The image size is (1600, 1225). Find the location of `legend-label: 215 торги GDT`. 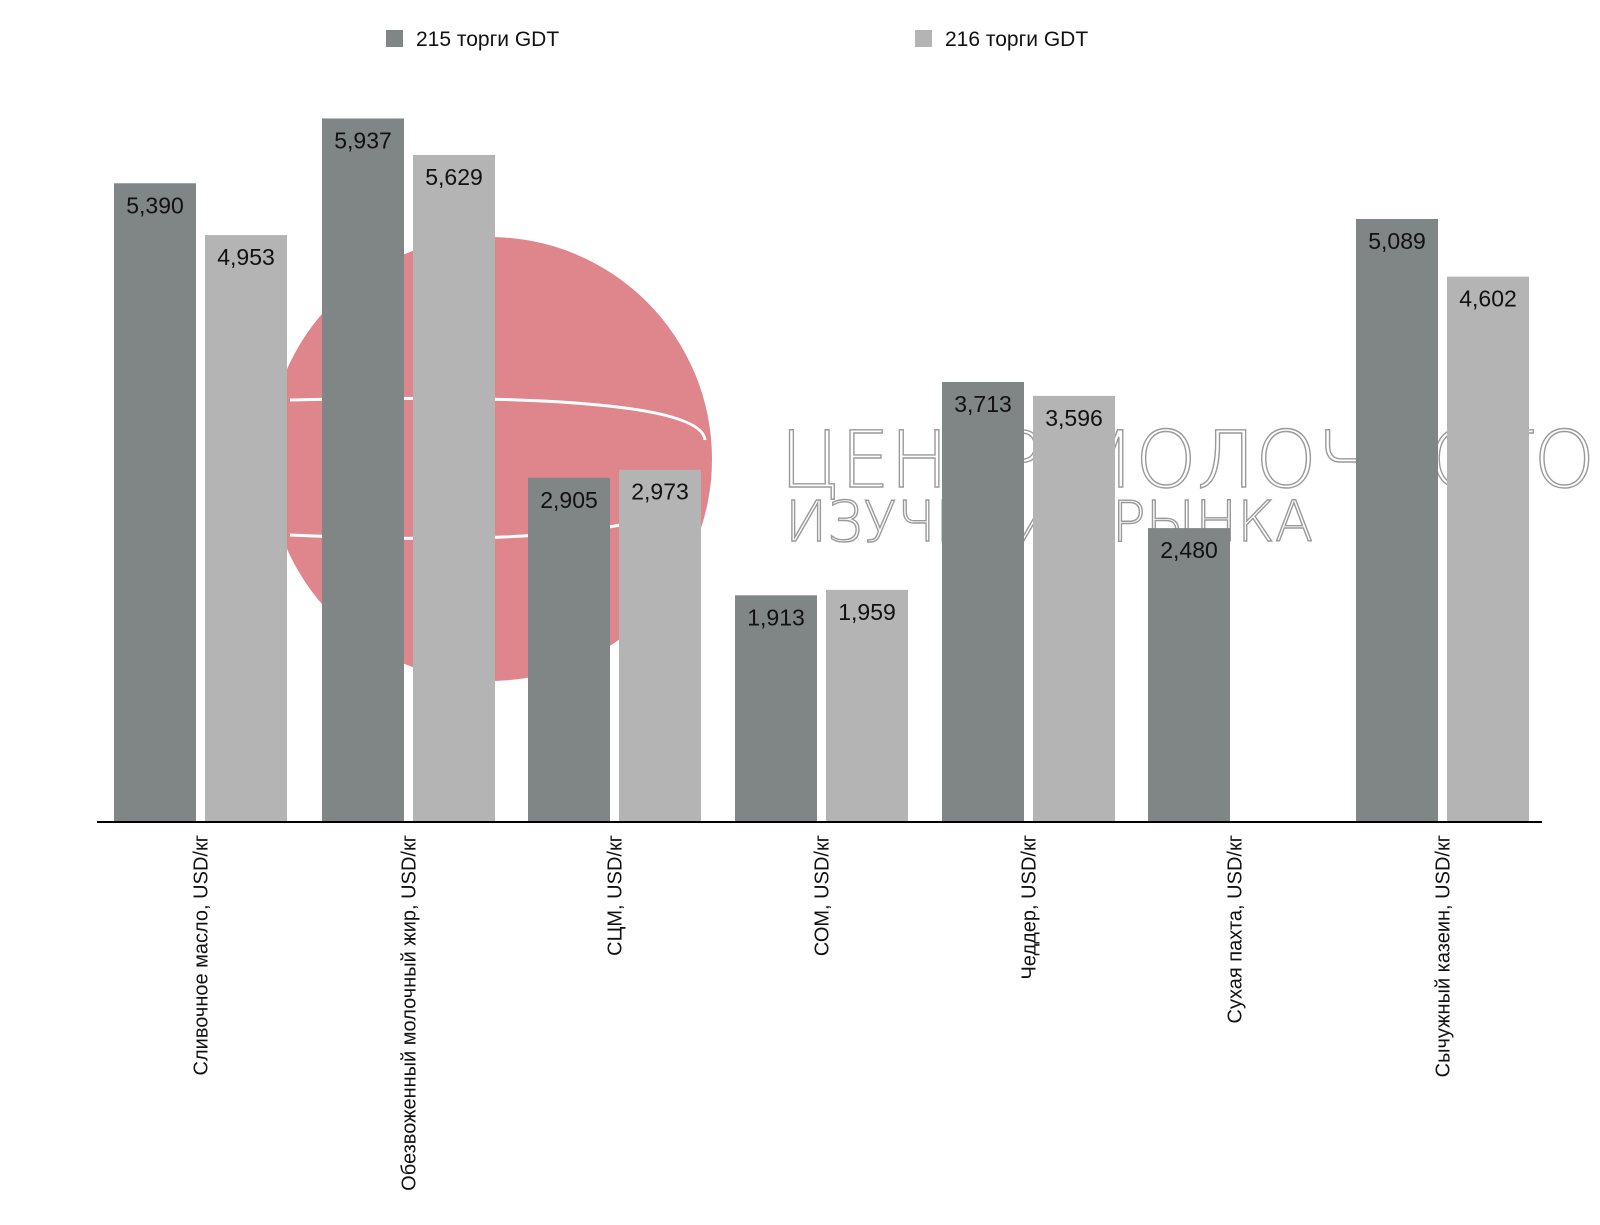

legend-label: 215 торги GDT is located at coordinates (487, 39).